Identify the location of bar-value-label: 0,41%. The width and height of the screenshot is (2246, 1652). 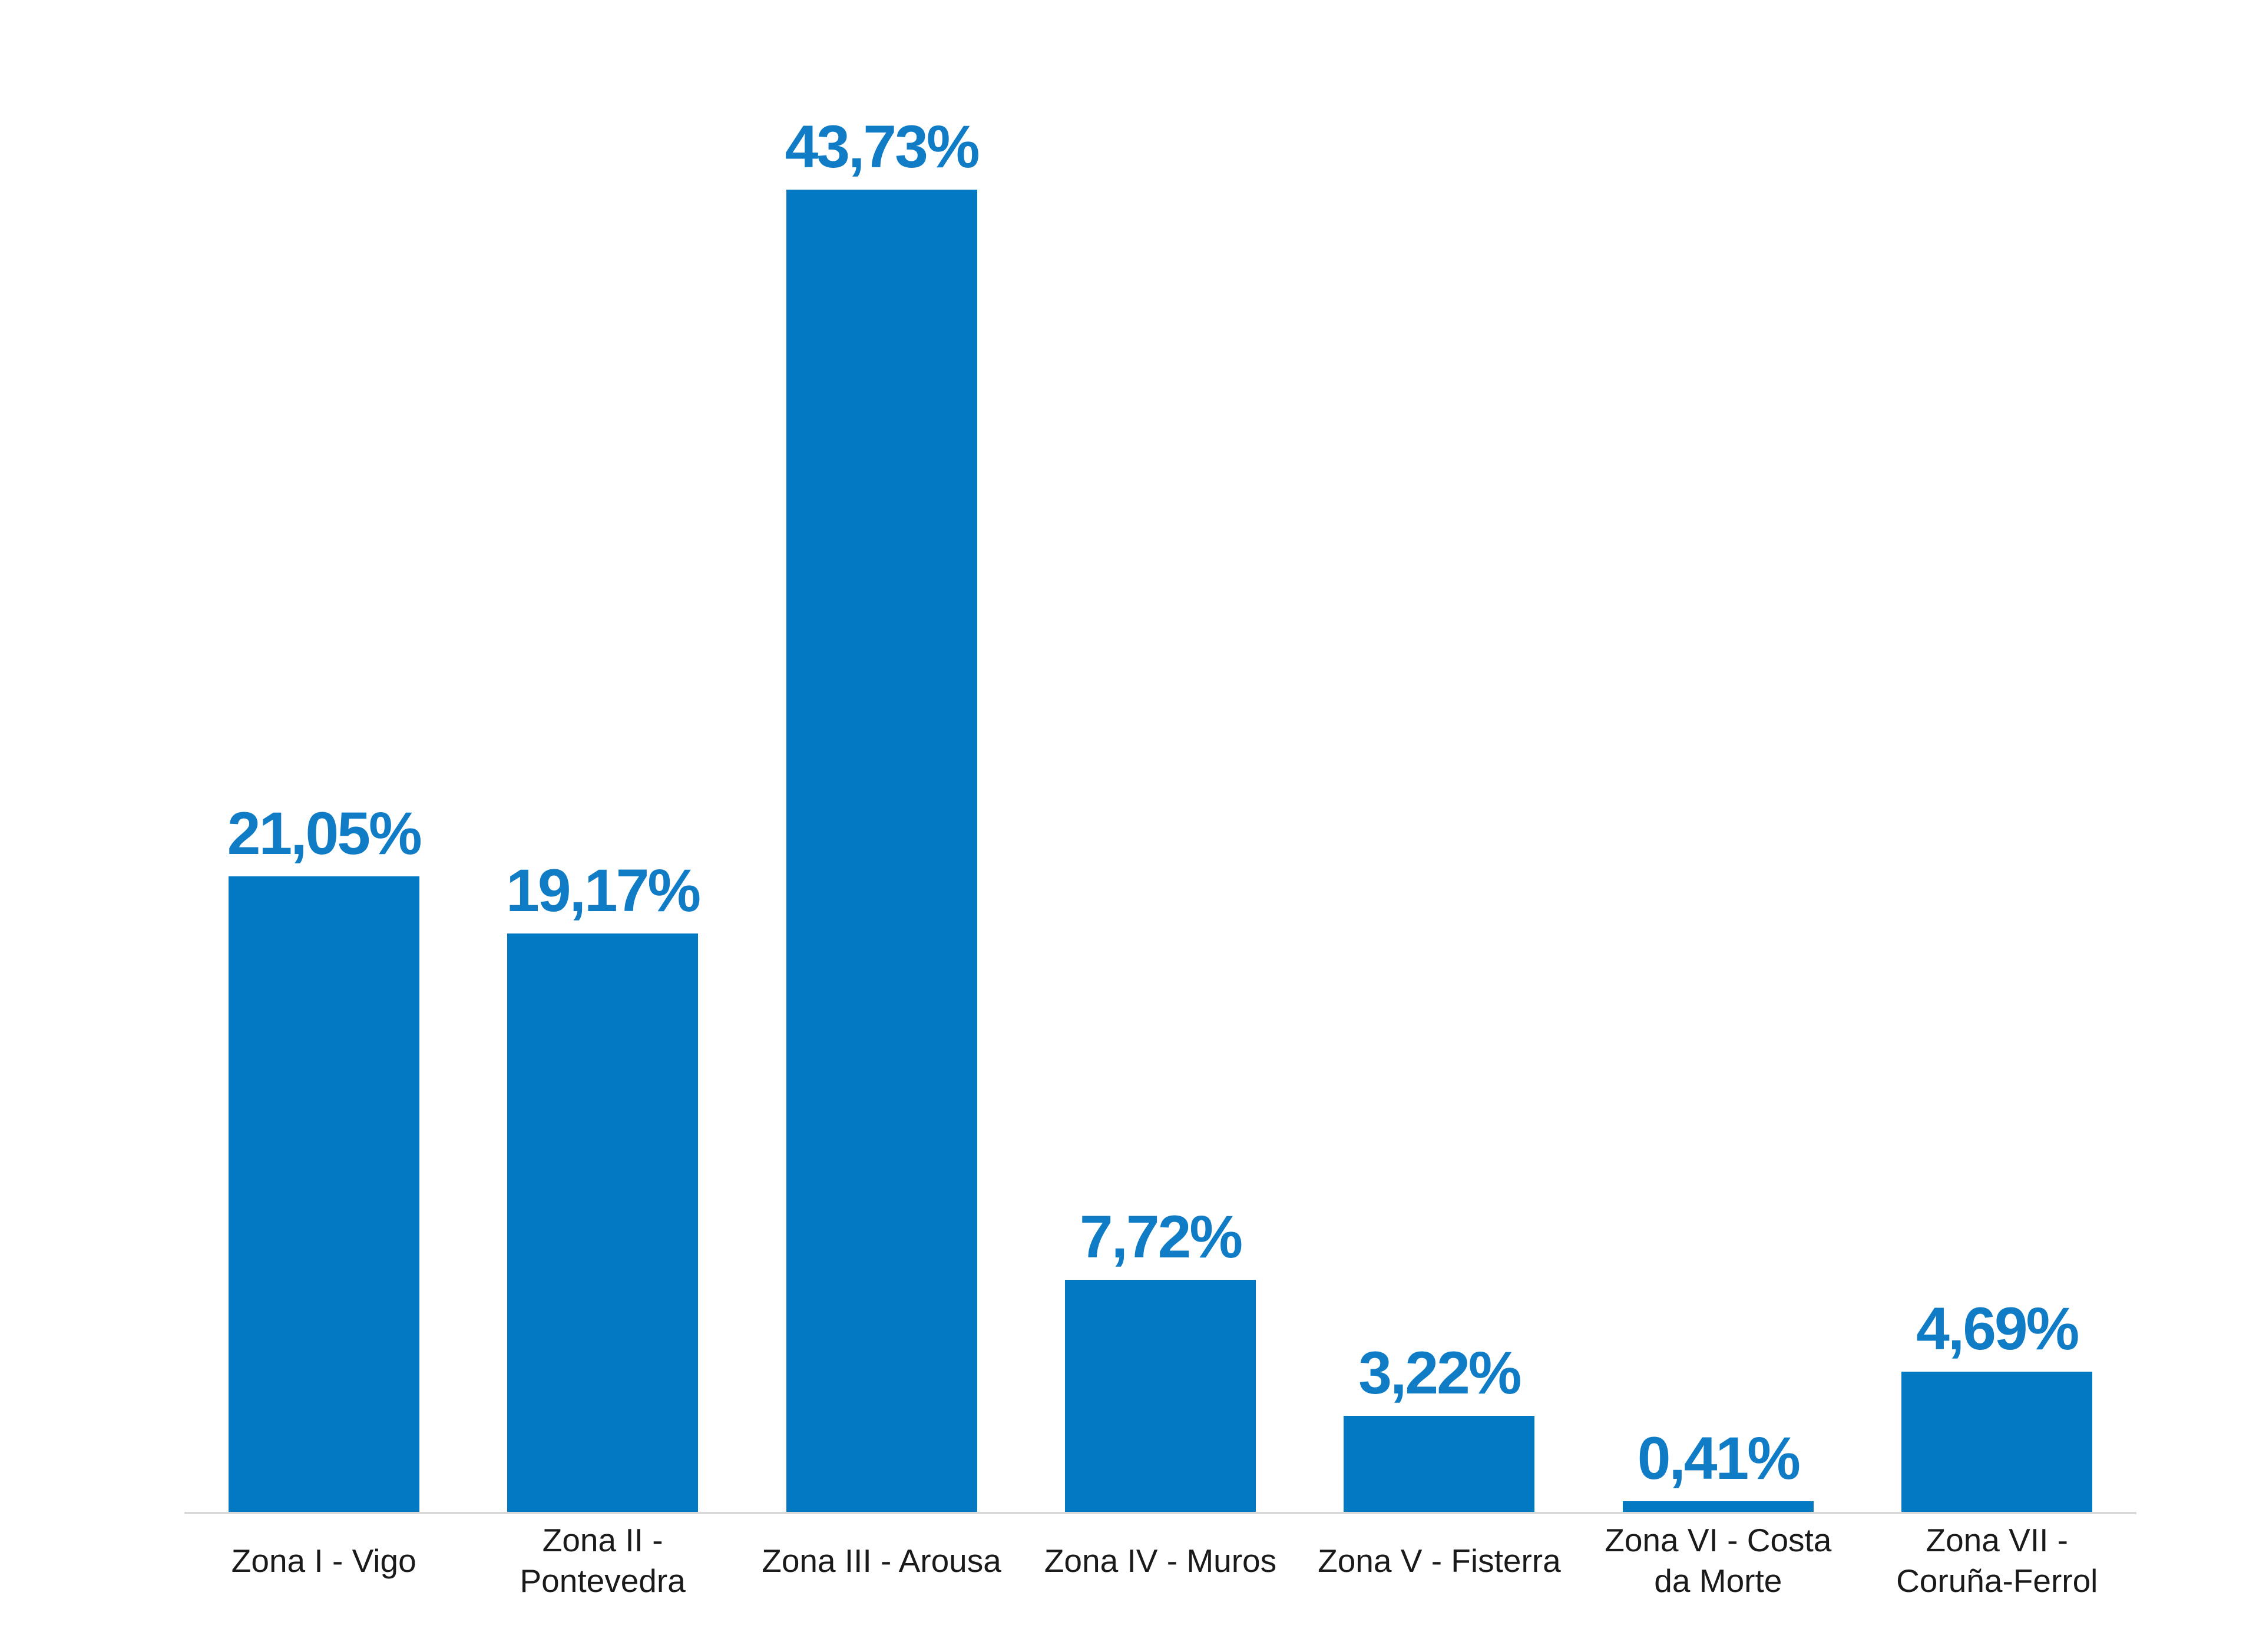
(1719, 1458).